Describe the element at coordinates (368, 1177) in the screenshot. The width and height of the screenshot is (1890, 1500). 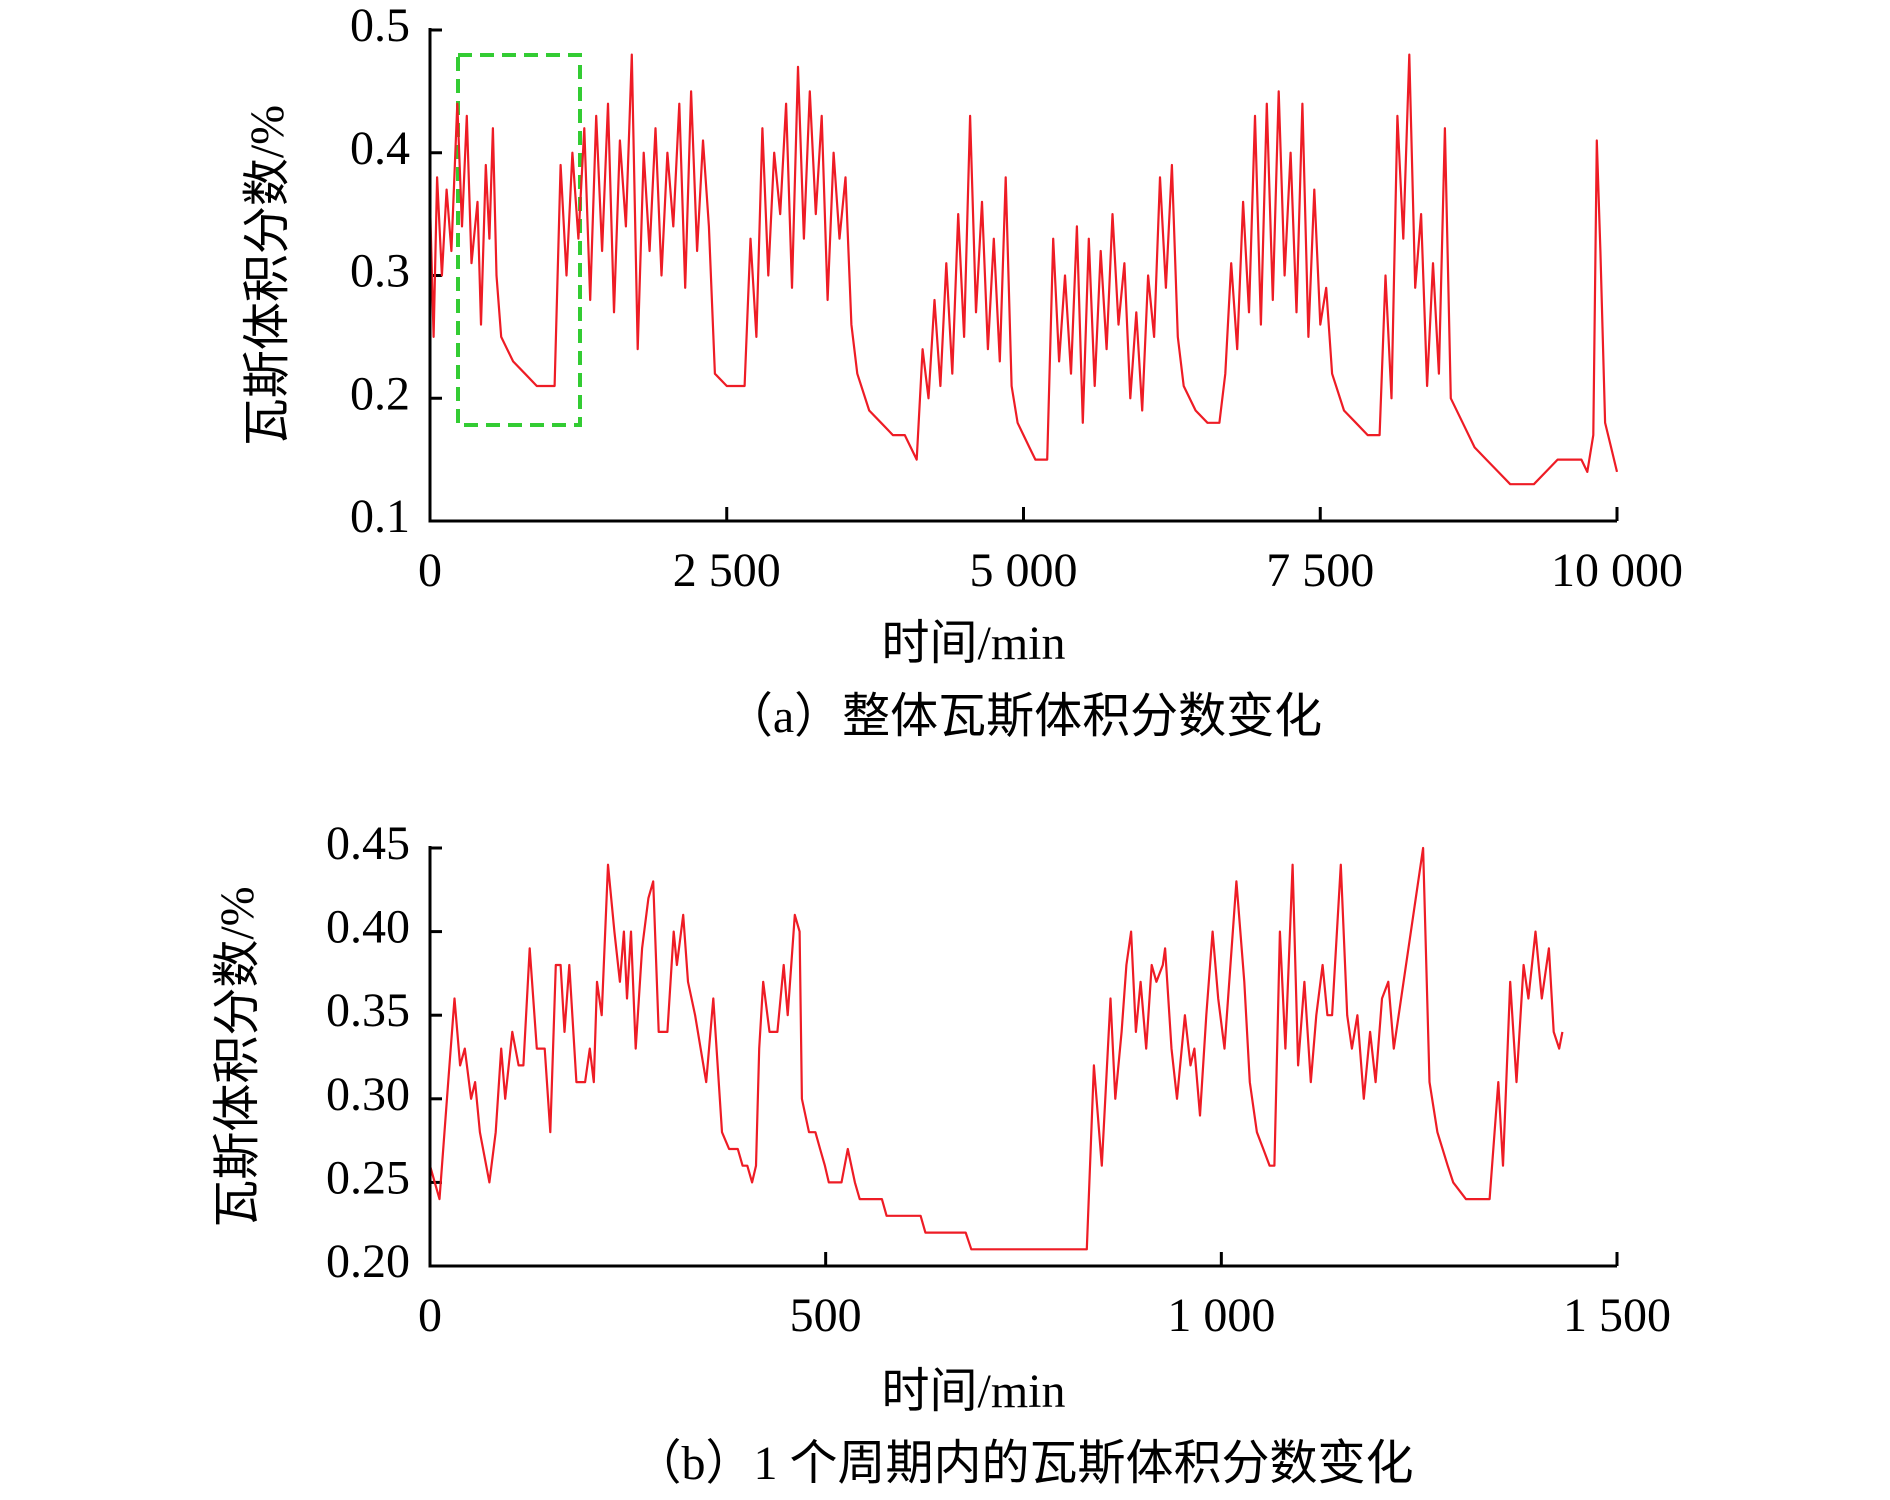
I see `y-tick-label: 0.25` at that location.